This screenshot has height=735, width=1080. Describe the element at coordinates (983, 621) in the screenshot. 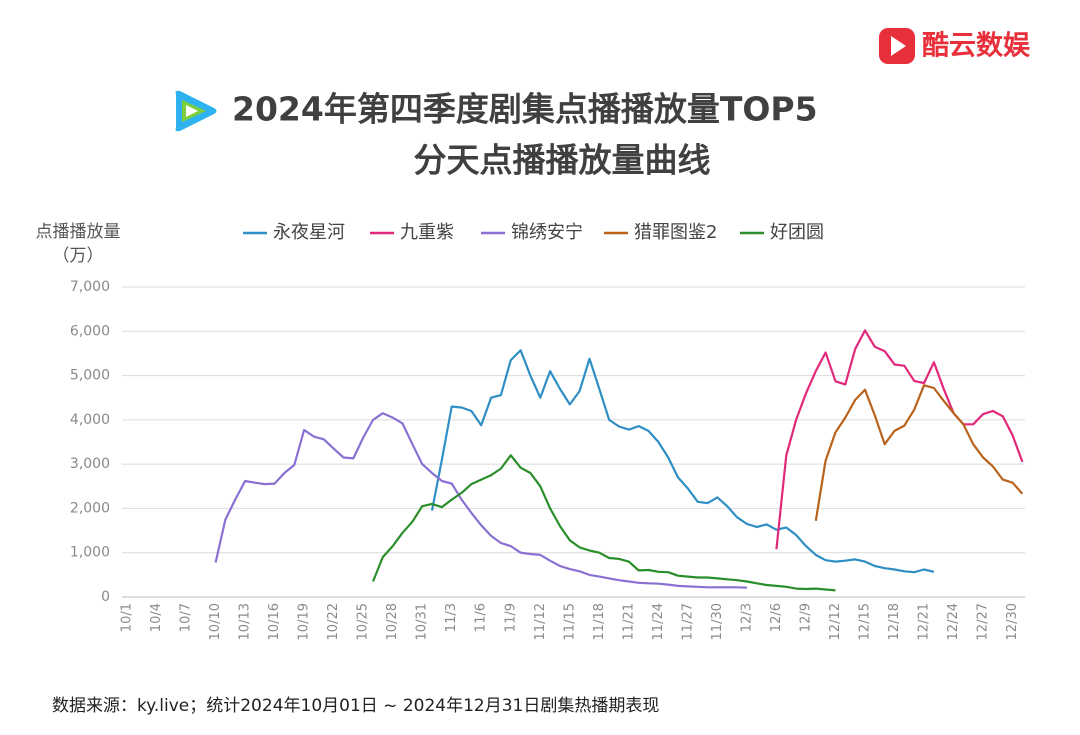

I see `x-tick-label: 12/27` at that location.